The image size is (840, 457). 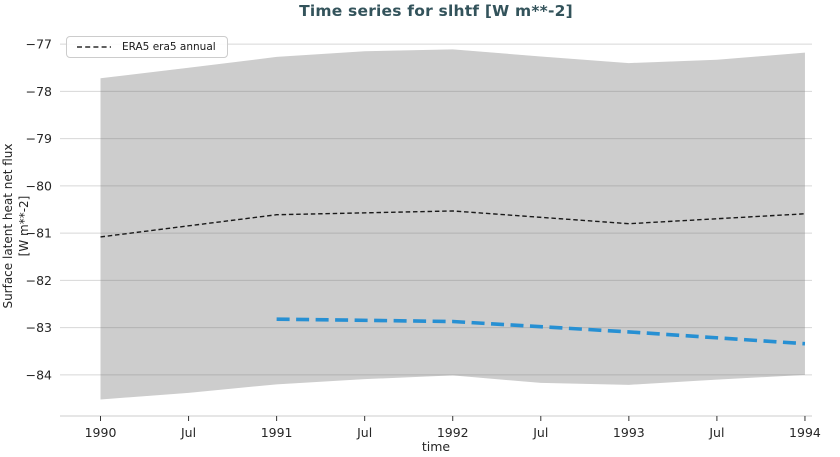 What do you see at coordinates (101, 432) in the screenshot?
I see `x-tick-label: 1990` at bounding box center [101, 432].